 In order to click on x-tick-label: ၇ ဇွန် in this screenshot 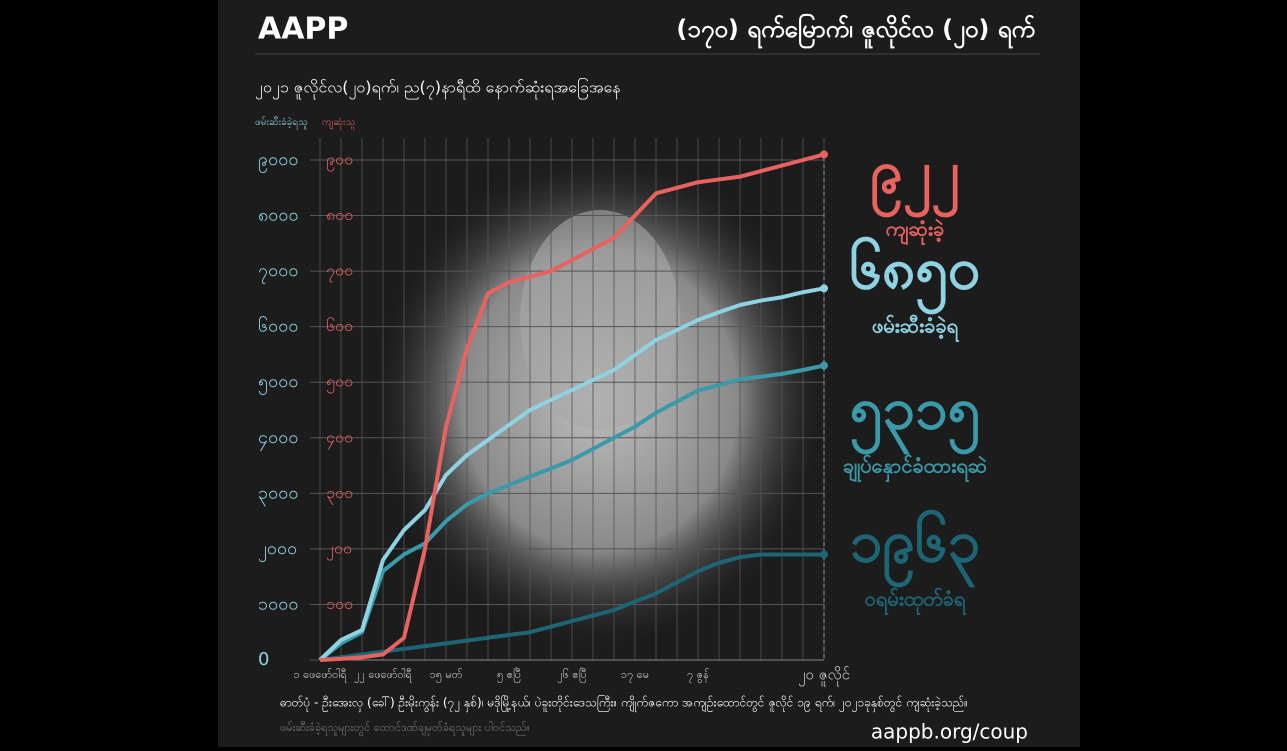, I will do `click(698, 675)`.